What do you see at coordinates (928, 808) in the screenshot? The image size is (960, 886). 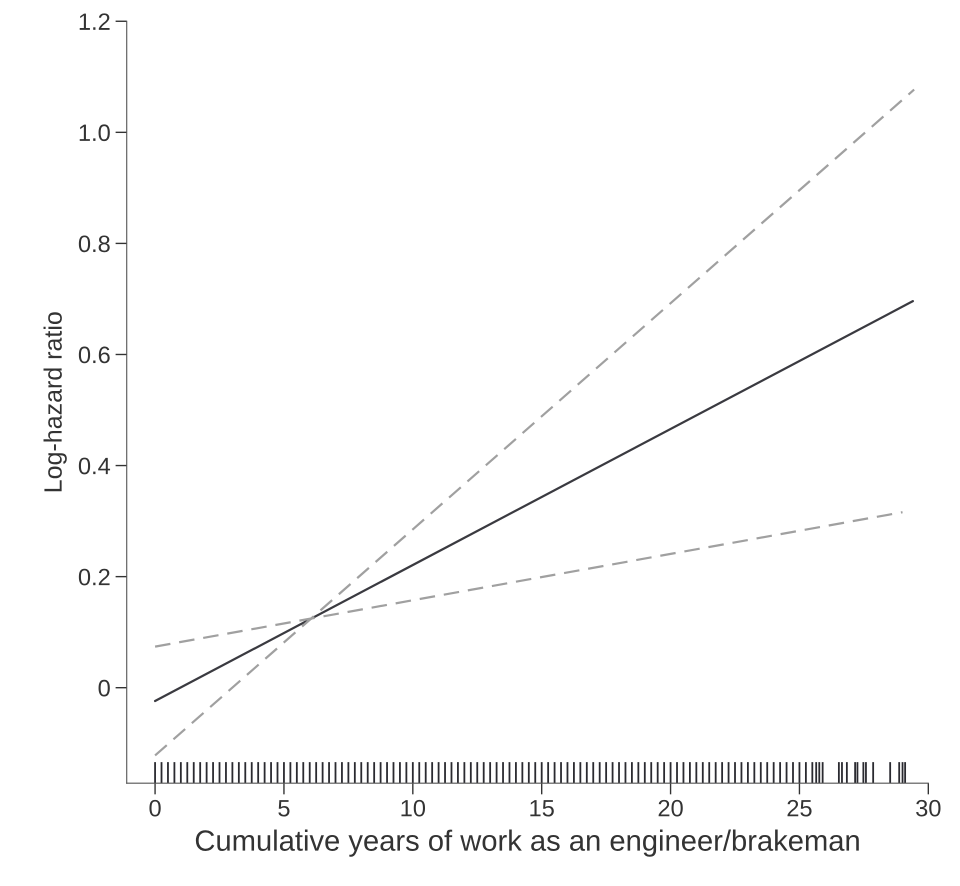 I see `x-tick-label: 30` at bounding box center [928, 808].